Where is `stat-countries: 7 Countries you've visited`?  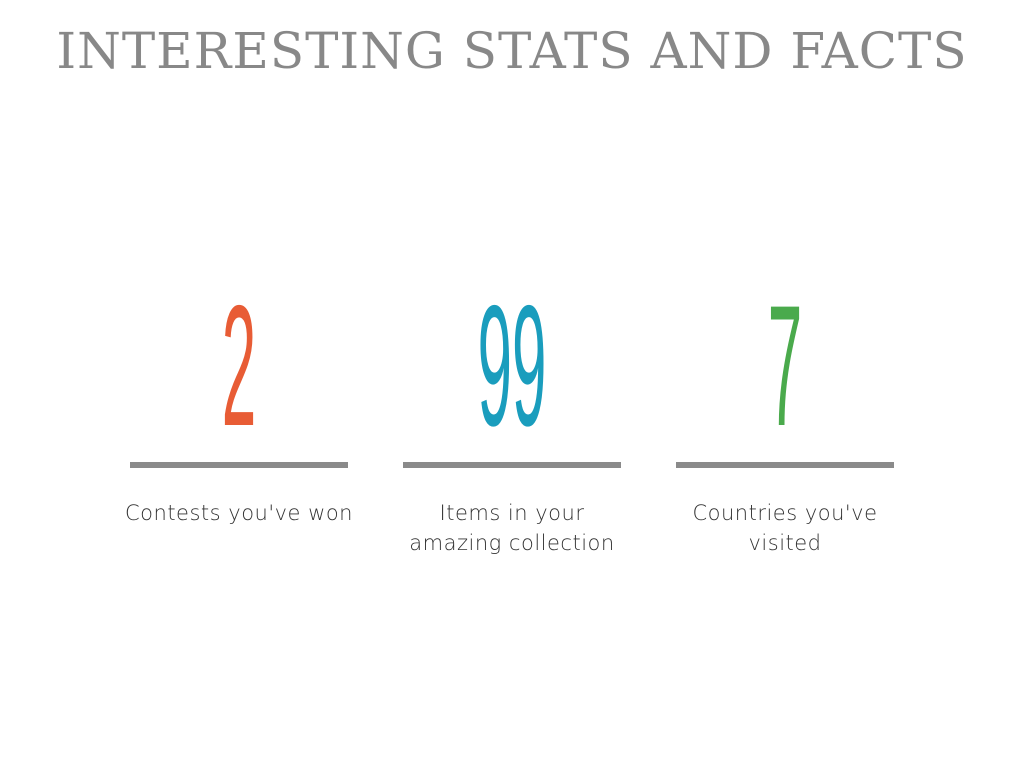 stat-countries: 7 Countries you've visited is located at coordinates (785, 417).